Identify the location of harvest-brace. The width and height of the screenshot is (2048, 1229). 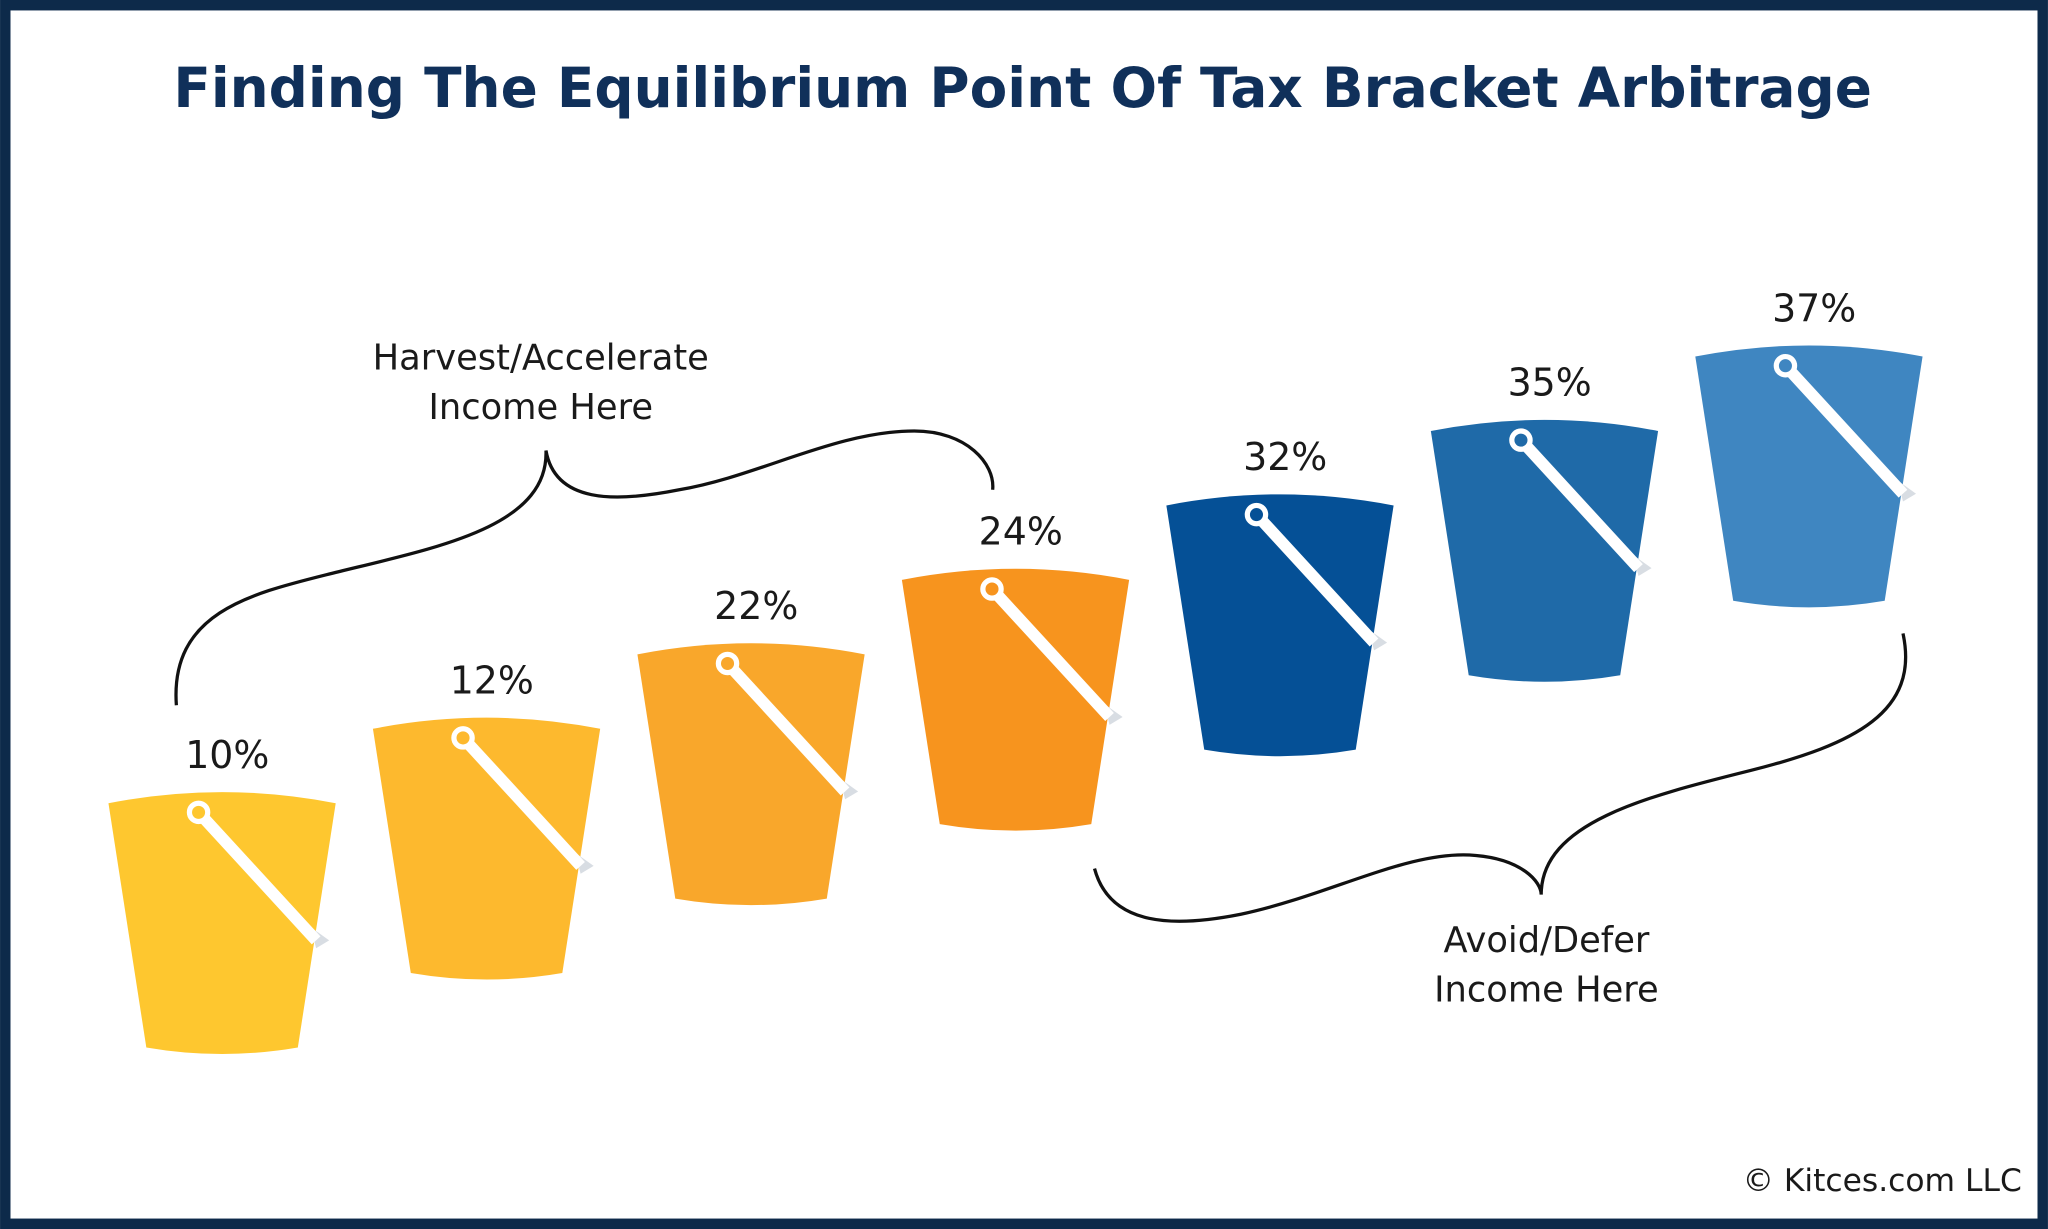
(584, 567).